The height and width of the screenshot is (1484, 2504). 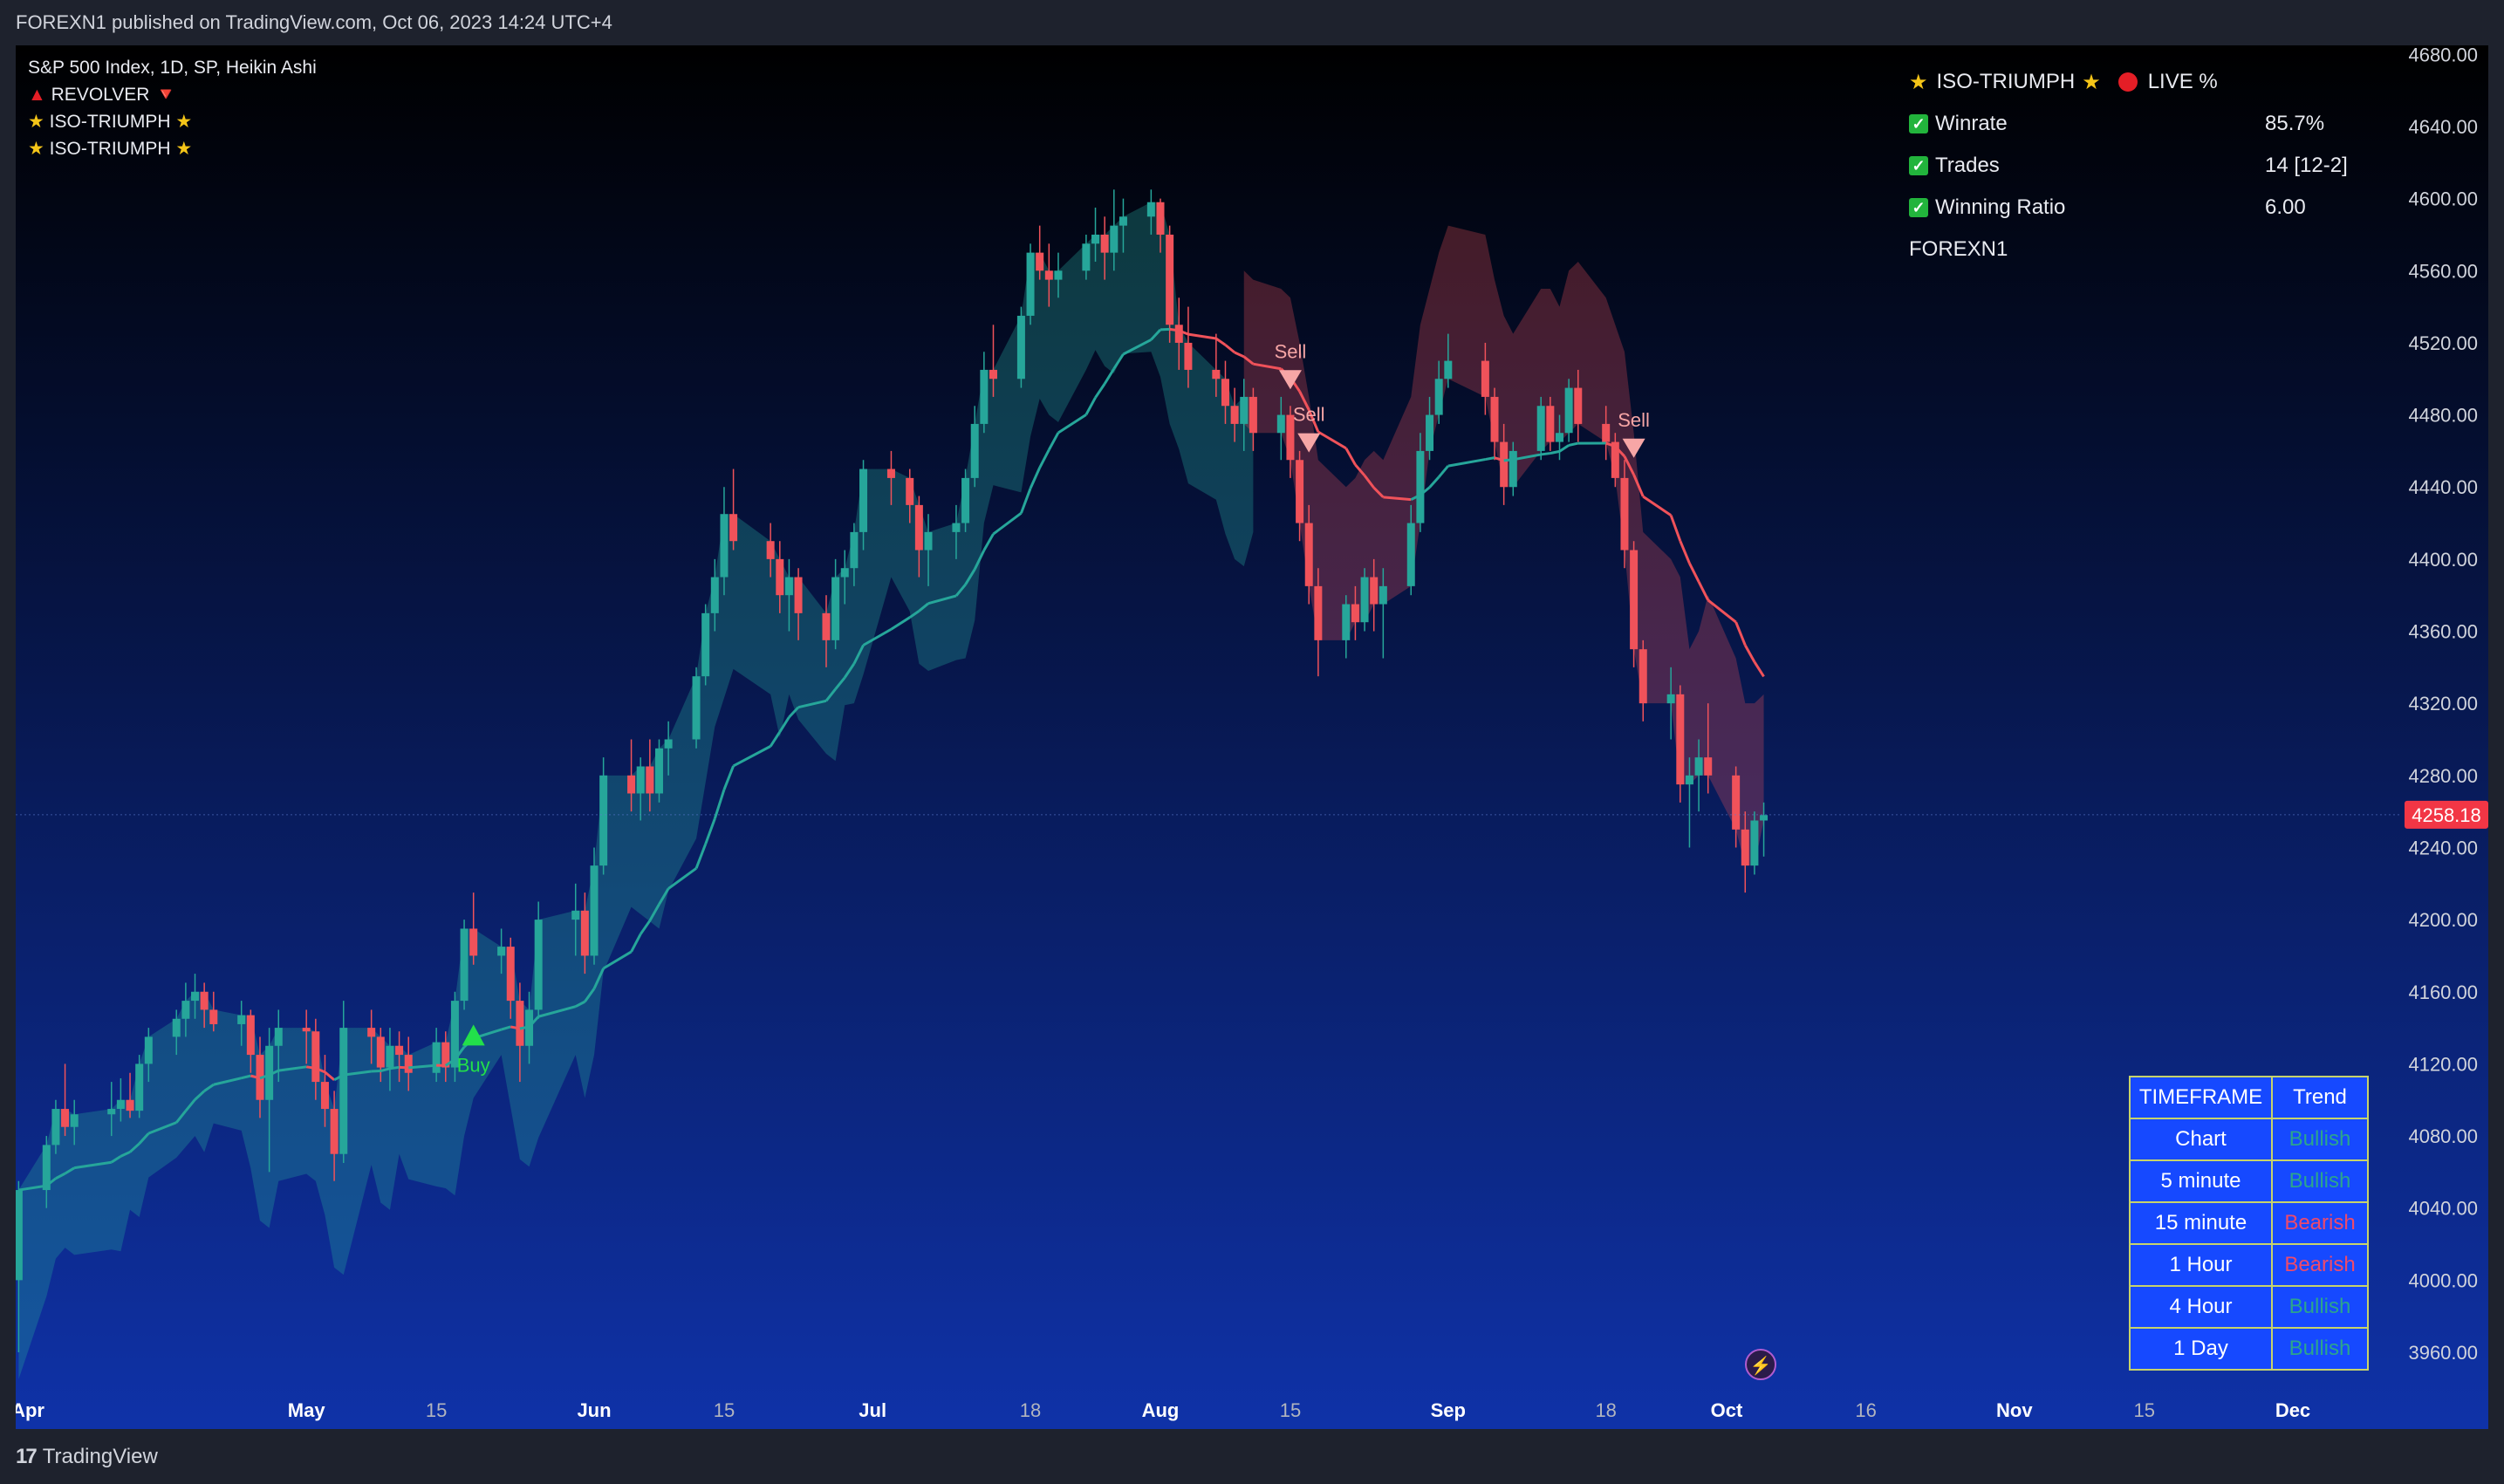 I want to click on up-triangle-icon: ▲, so click(x=37, y=95).